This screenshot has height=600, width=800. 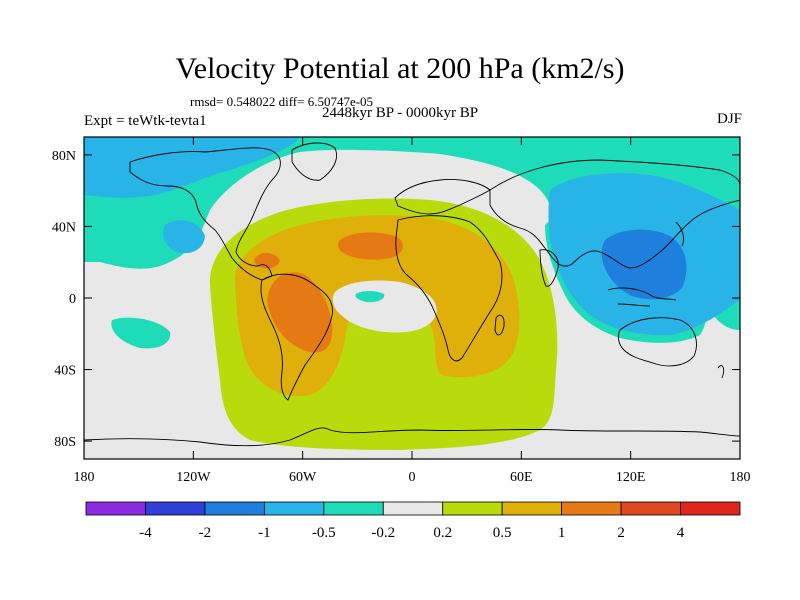 I want to click on field-pos-strong-na, so click(x=370, y=246).